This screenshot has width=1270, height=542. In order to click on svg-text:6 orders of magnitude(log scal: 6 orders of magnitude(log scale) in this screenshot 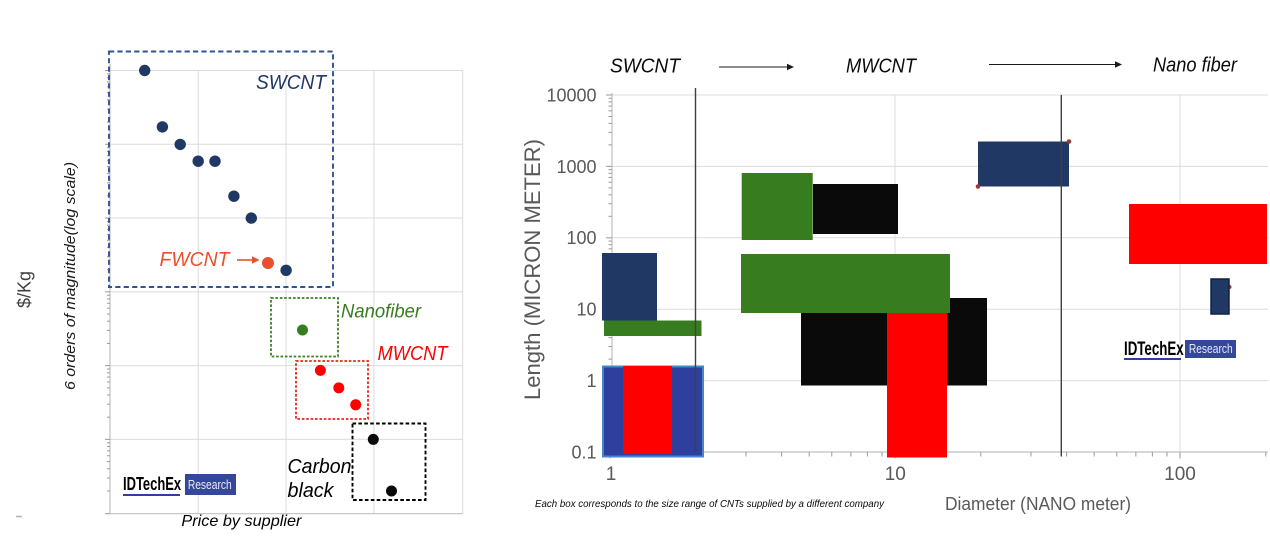, I will do `click(70, 276)`.